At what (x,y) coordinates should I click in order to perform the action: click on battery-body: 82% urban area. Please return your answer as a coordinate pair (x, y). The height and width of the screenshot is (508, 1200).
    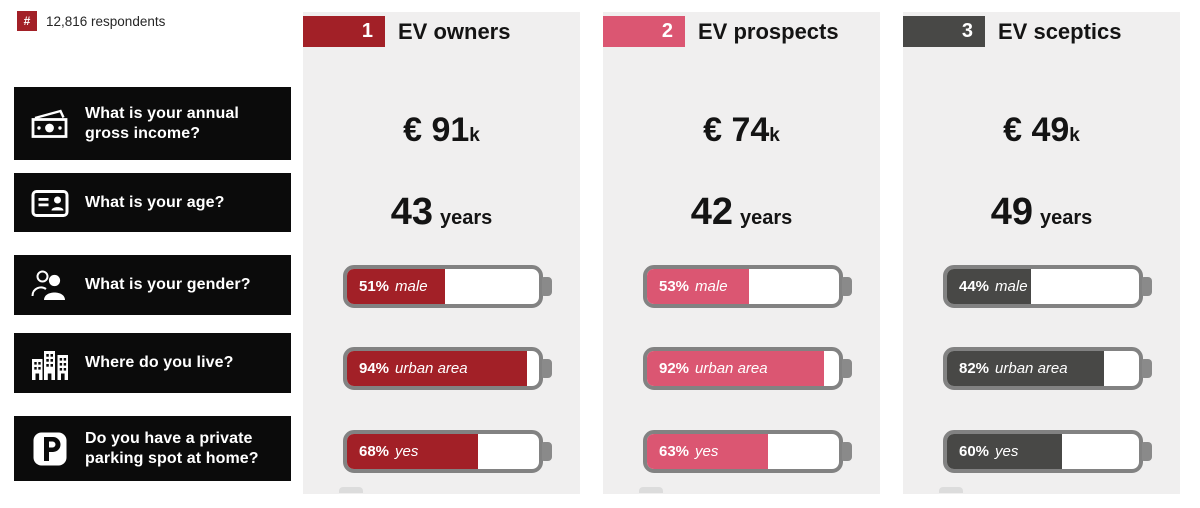
    Looking at the image, I should click on (1043, 368).